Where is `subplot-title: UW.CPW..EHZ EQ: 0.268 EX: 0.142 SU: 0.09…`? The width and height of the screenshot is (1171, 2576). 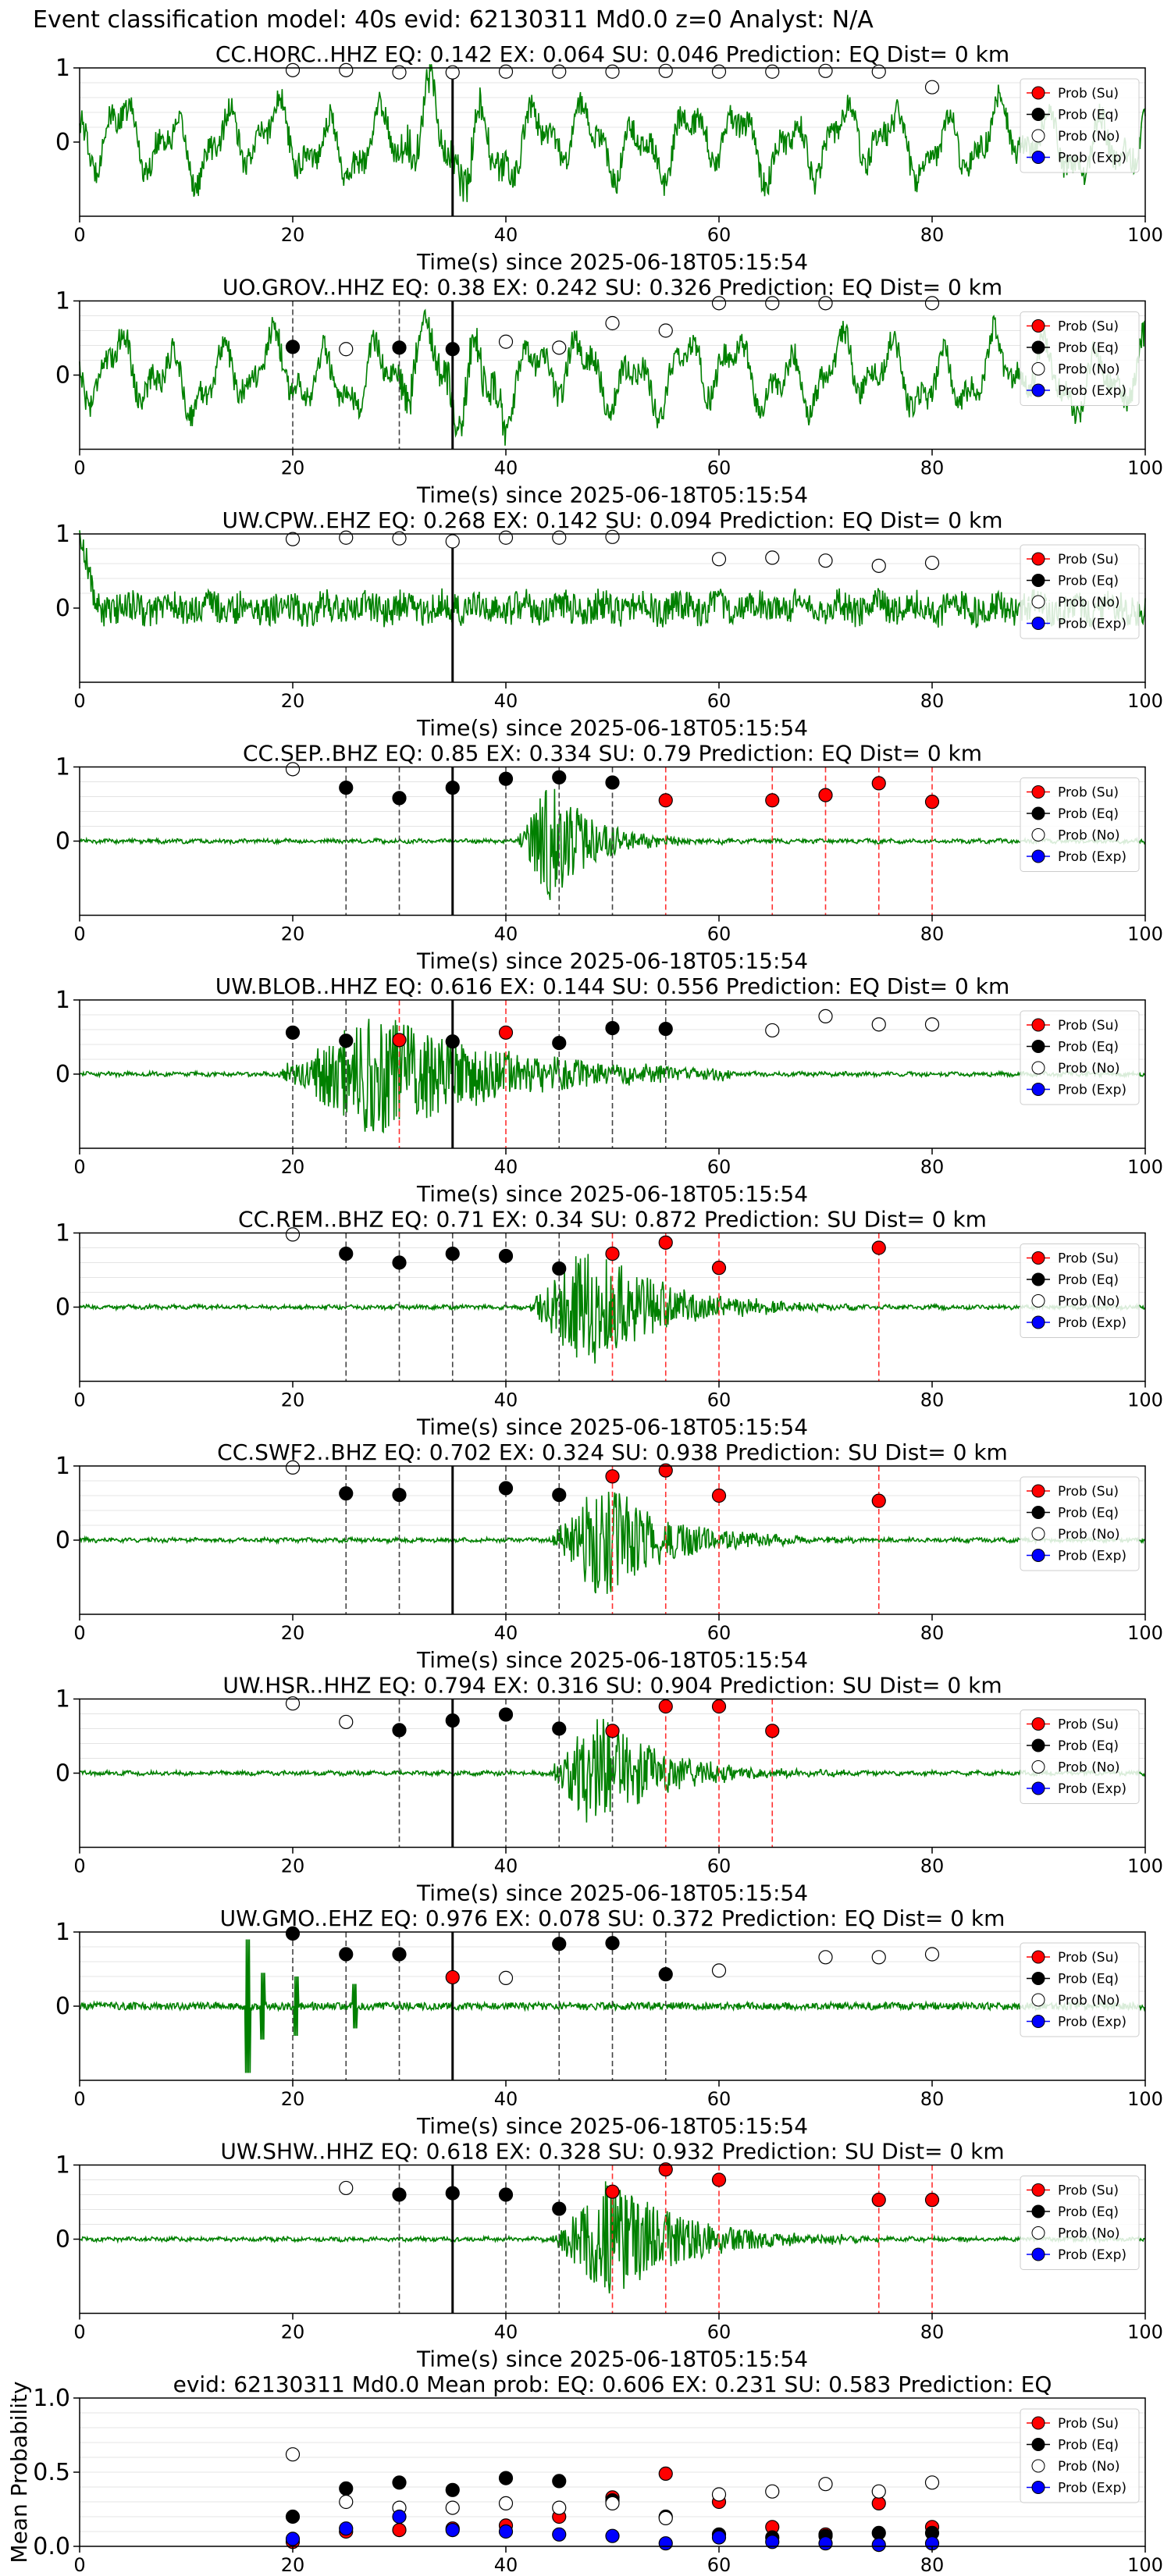
subplot-title: UW.CPW..EHZ EQ: 0.268 EX: 0.142 SU: 0.09… is located at coordinates (612, 520).